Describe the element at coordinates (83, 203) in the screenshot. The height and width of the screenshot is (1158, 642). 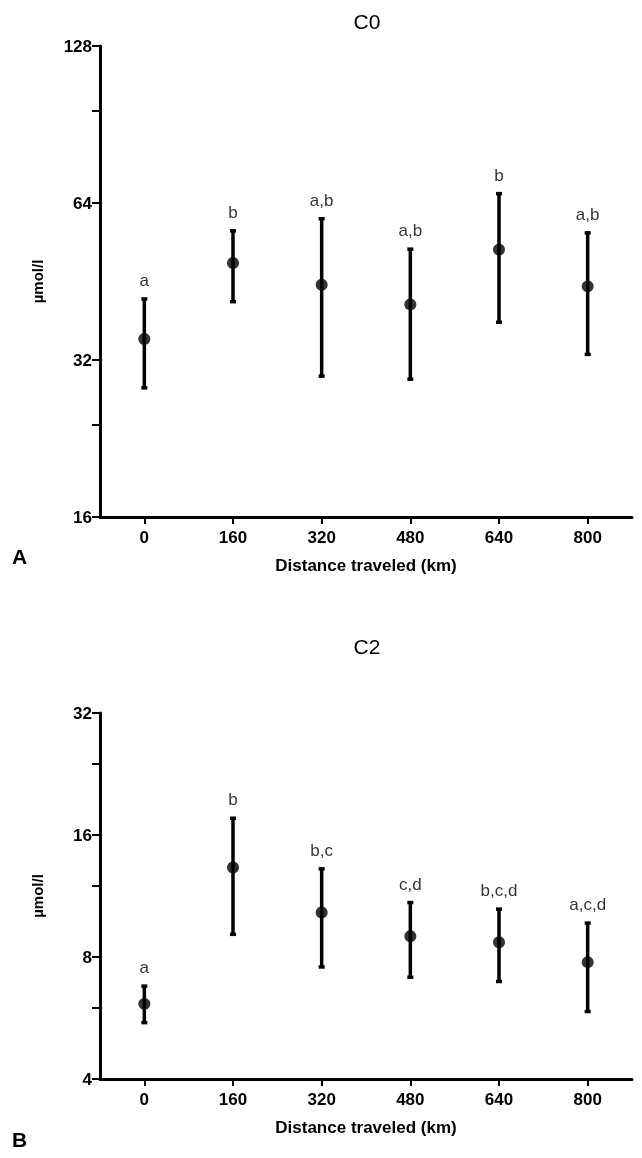
I see `y-tick-label: 64` at that location.